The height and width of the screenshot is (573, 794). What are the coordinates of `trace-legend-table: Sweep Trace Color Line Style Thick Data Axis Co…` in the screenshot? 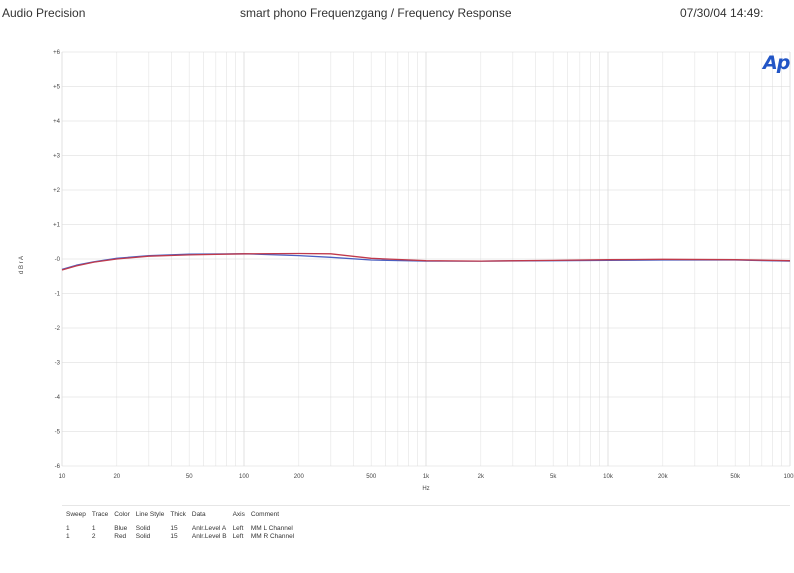 It's located at (426, 536).